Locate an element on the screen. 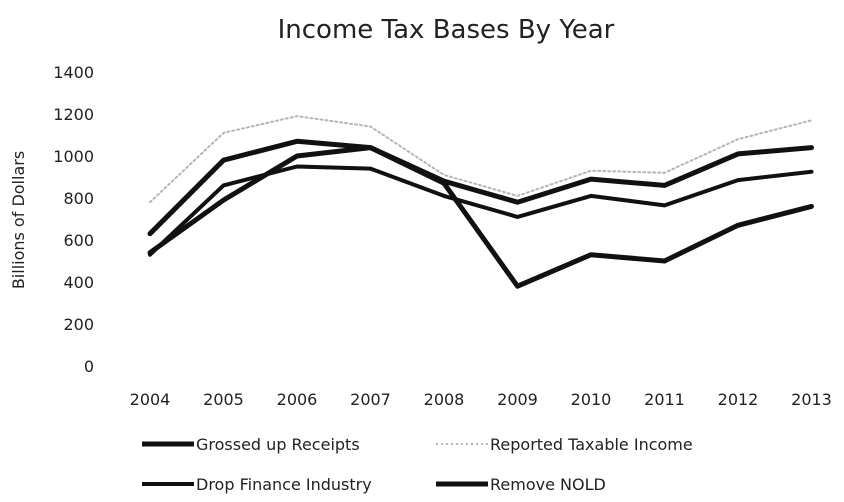 This screenshot has height=502, width=844. legend-label: Grossed up Receipts is located at coordinates (278, 444).